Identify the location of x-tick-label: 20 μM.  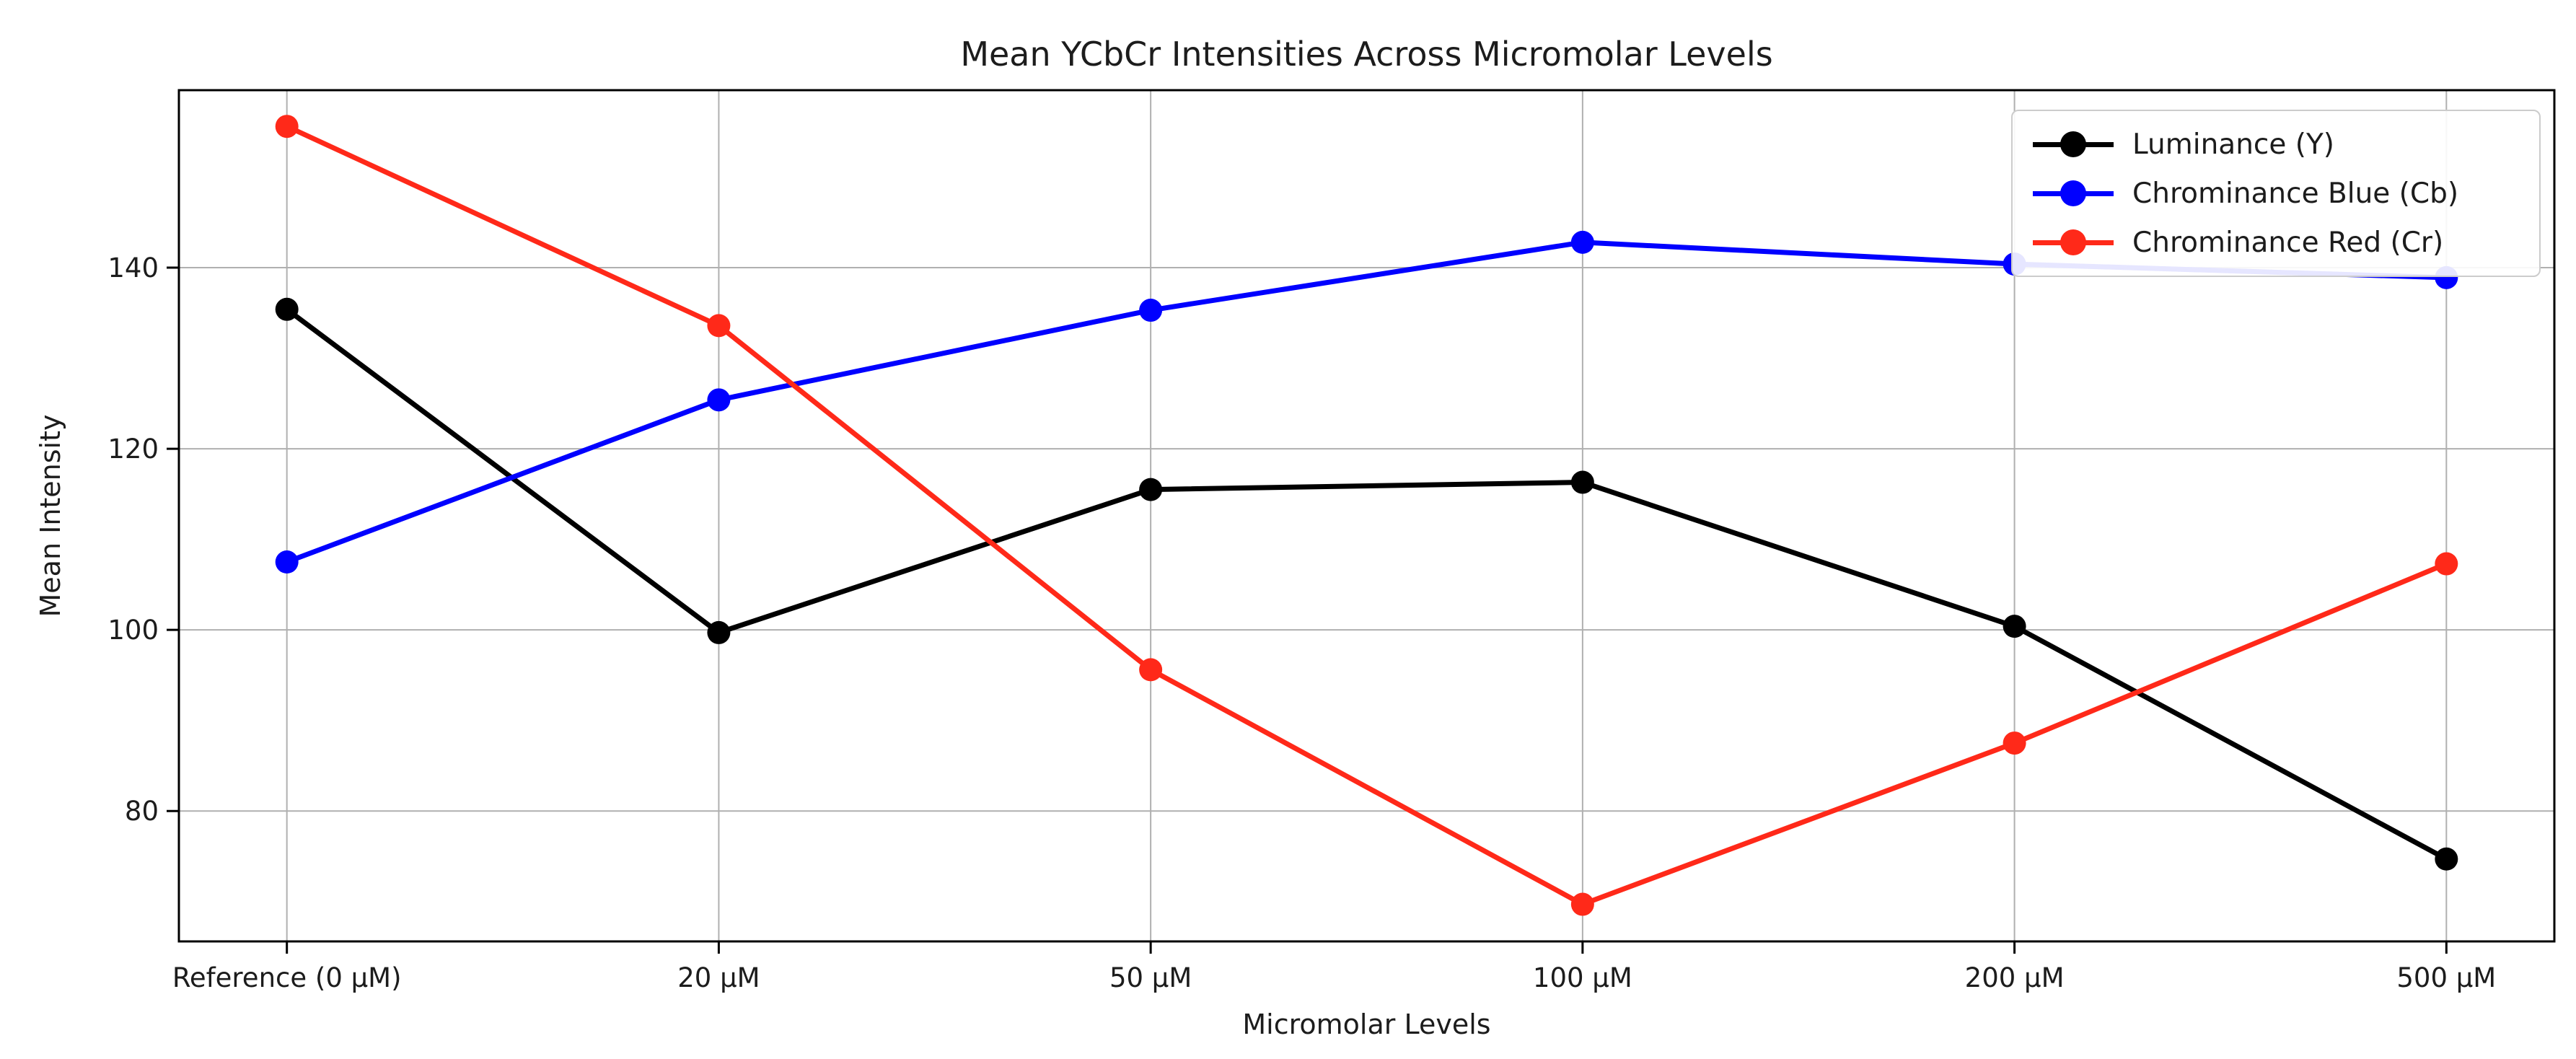
(718, 977).